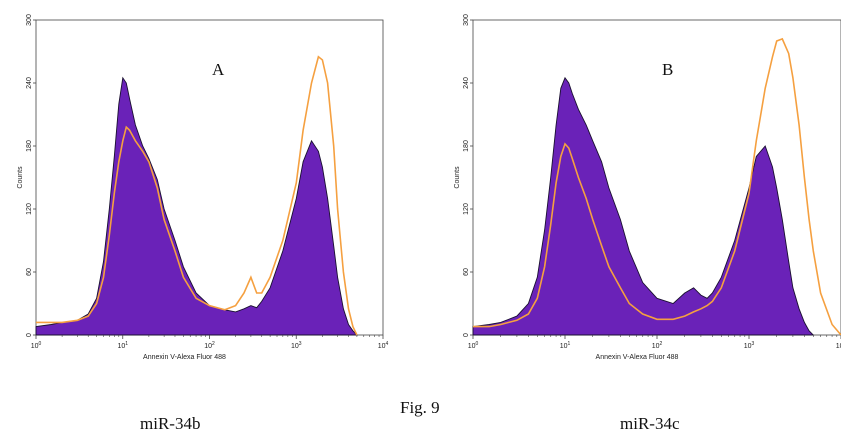 The width and height of the screenshot is (841, 434). Describe the element at coordinates (650, 423) in the screenshot. I see `caption-panel-b: miR-34c` at that location.